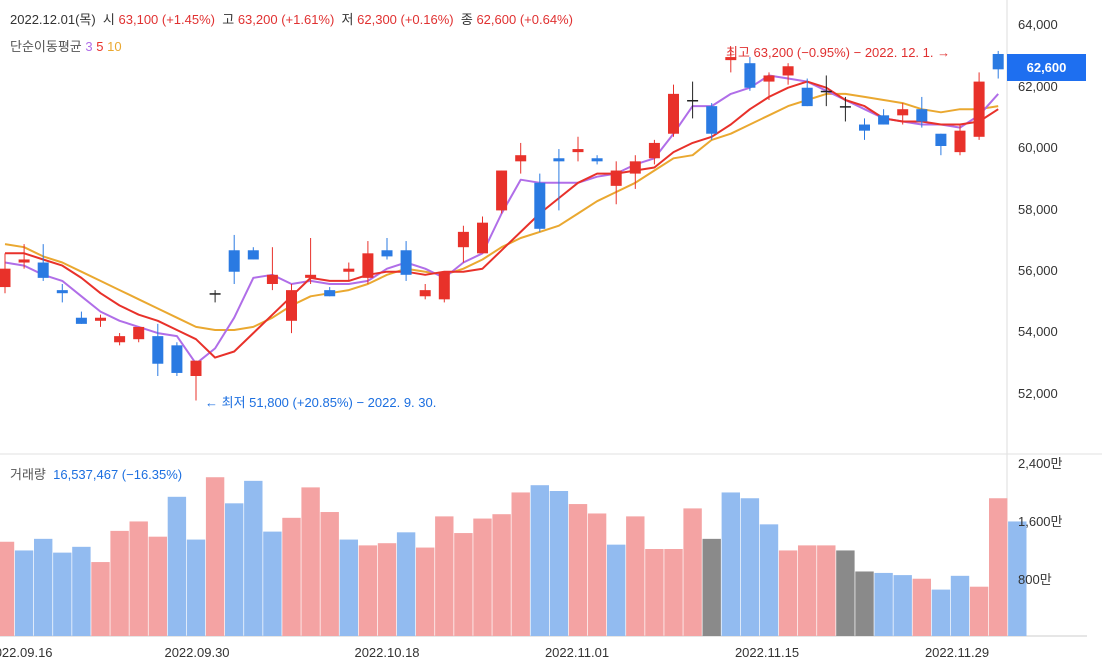 Image resolution: width=1102 pixels, height=662 pixels. What do you see at coordinates (1038, 86) in the screenshot?
I see `y-tick-label: 62,000` at bounding box center [1038, 86].